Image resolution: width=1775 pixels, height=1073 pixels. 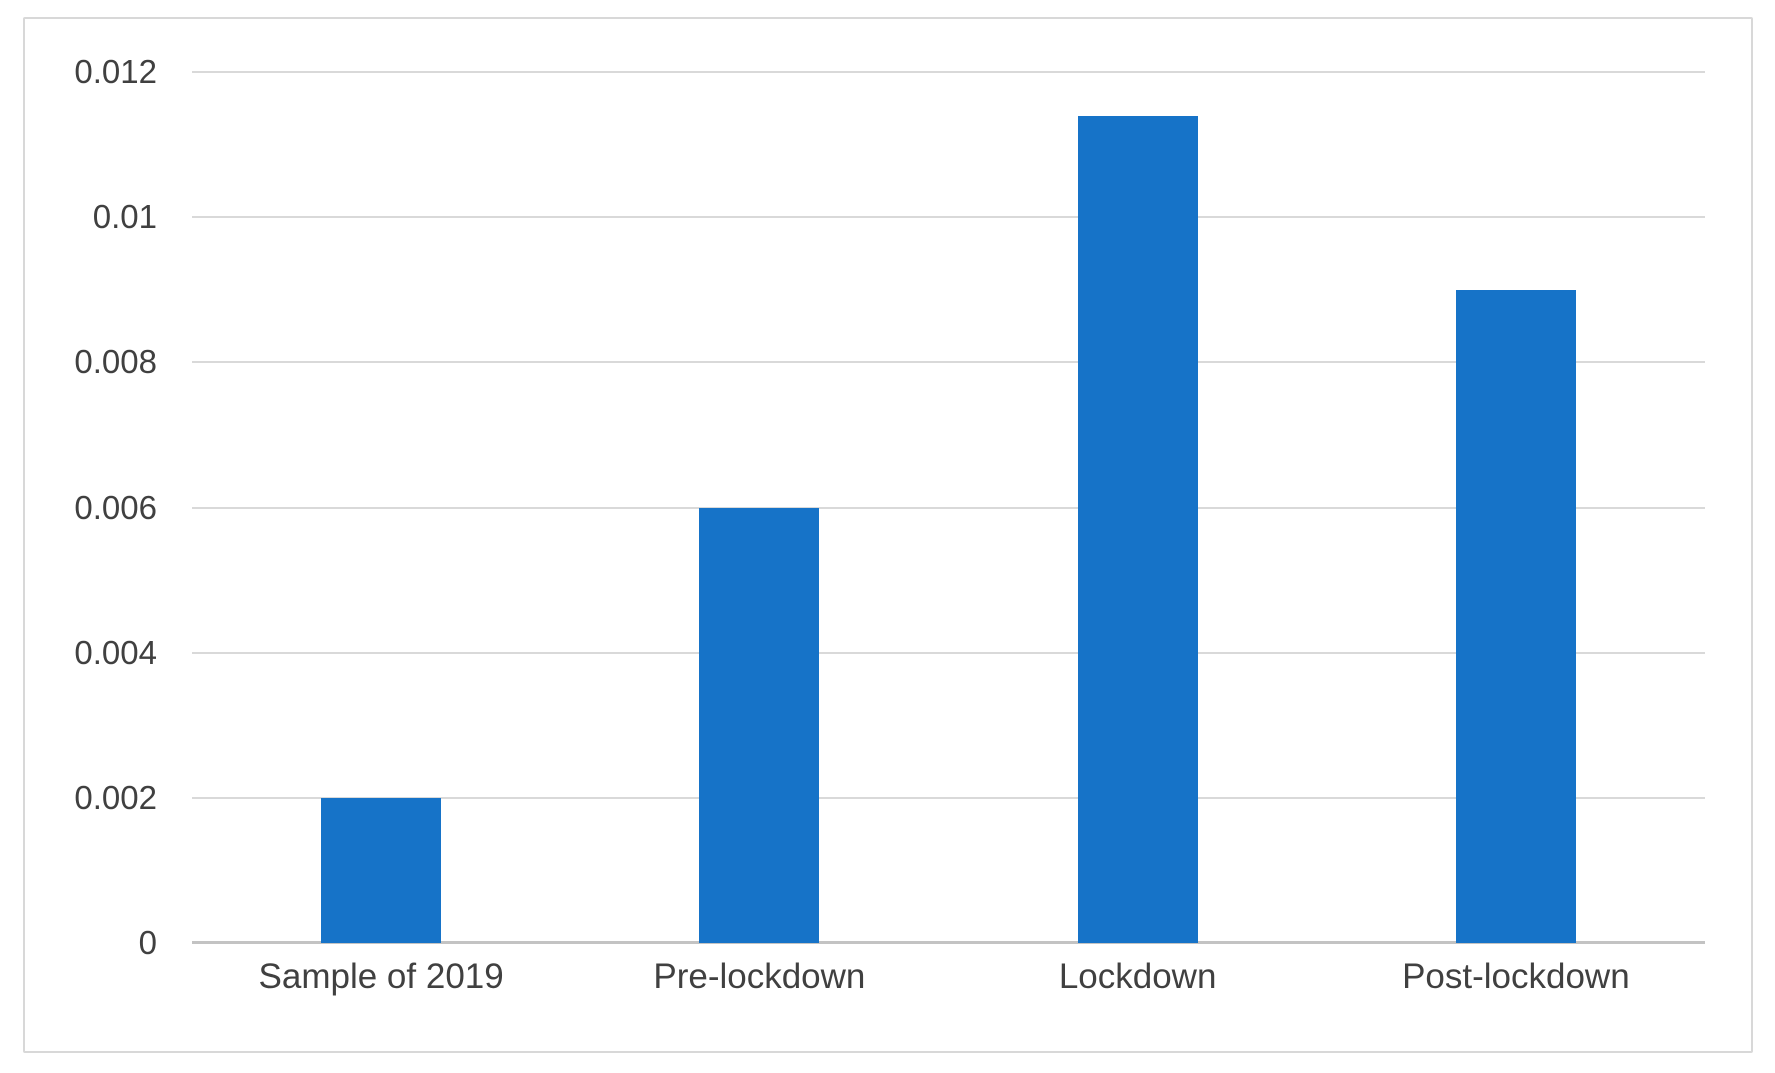 What do you see at coordinates (948, 362) in the screenshot?
I see `gridline-0.008` at bounding box center [948, 362].